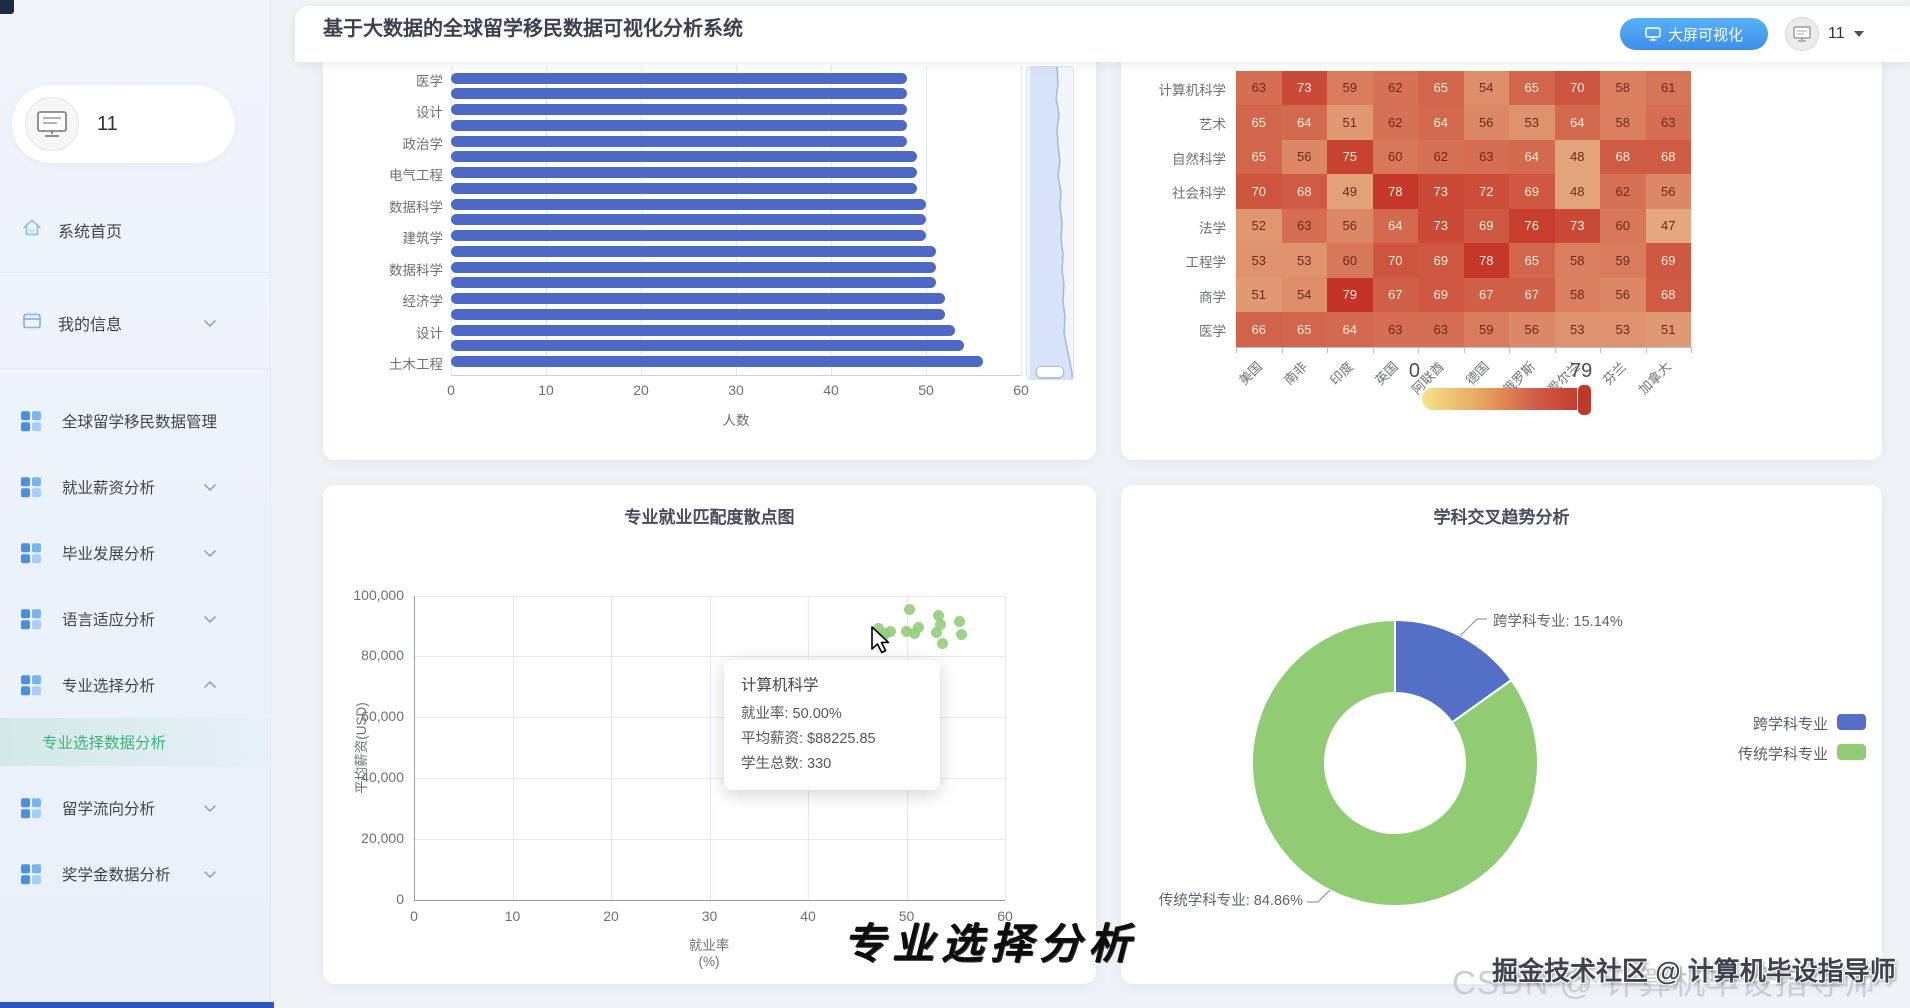  Describe the element at coordinates (1350, 191) in the screenshot. I see `heatmap-cell: 49` at that location.